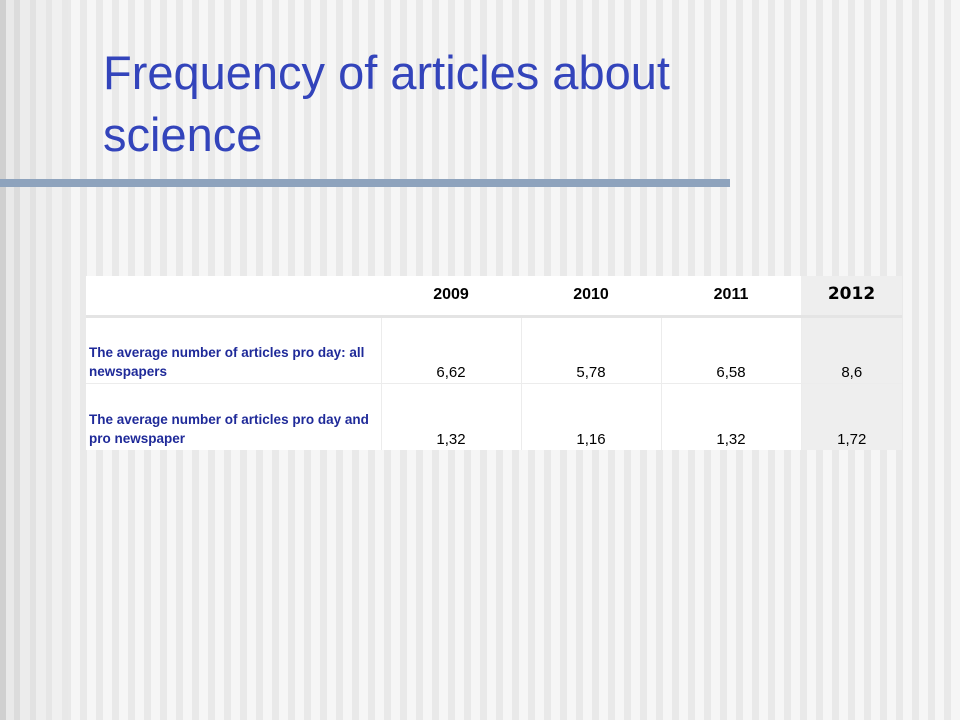  Describe the element at coordinates (386, 103) in the screenshot. I see `slide-title: Frequency of articles about science` at that location.